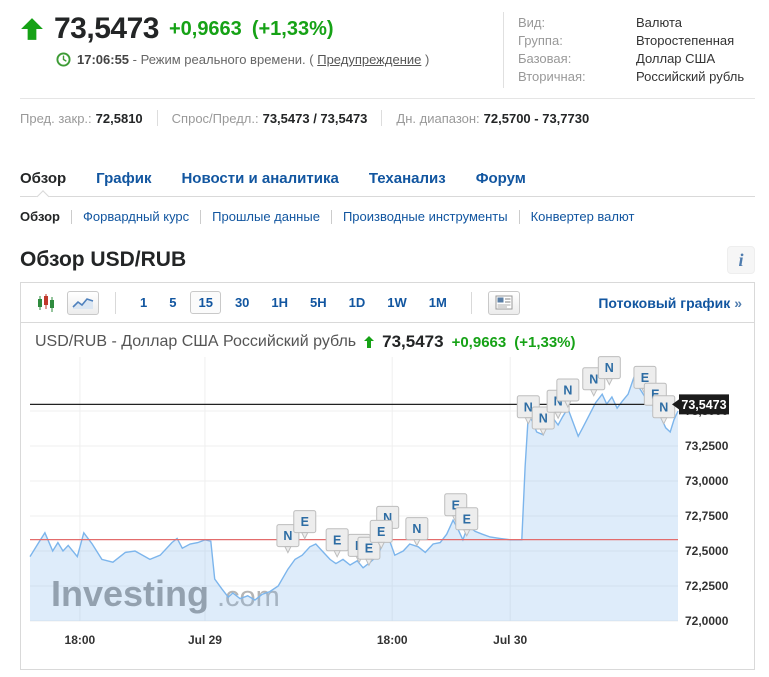  Describe the element at coordinates (144, 302) in the screenshot. I see `interval-1: 1` at that location.